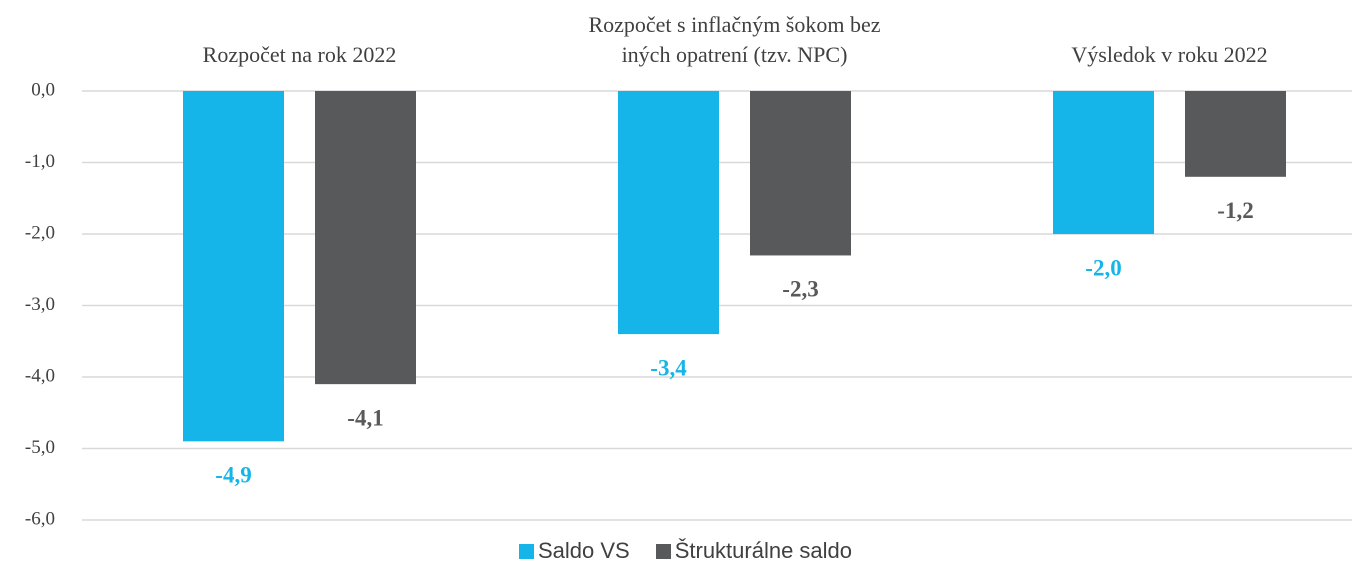 Image resolution: width=1371 pixels, height=572 pixels. Describe the element at coordinates (40, 447) in the screenshot. I see `y-tick-label: -5,0` at that location.